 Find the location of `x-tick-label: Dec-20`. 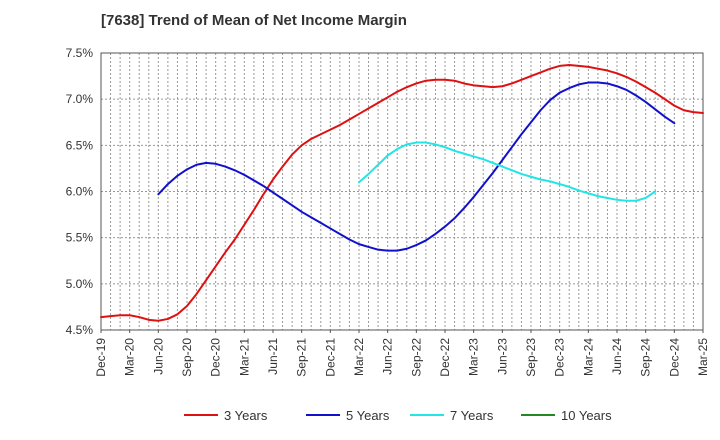

x-tick-label: Dec-20 is located at coordinates (216, 357).